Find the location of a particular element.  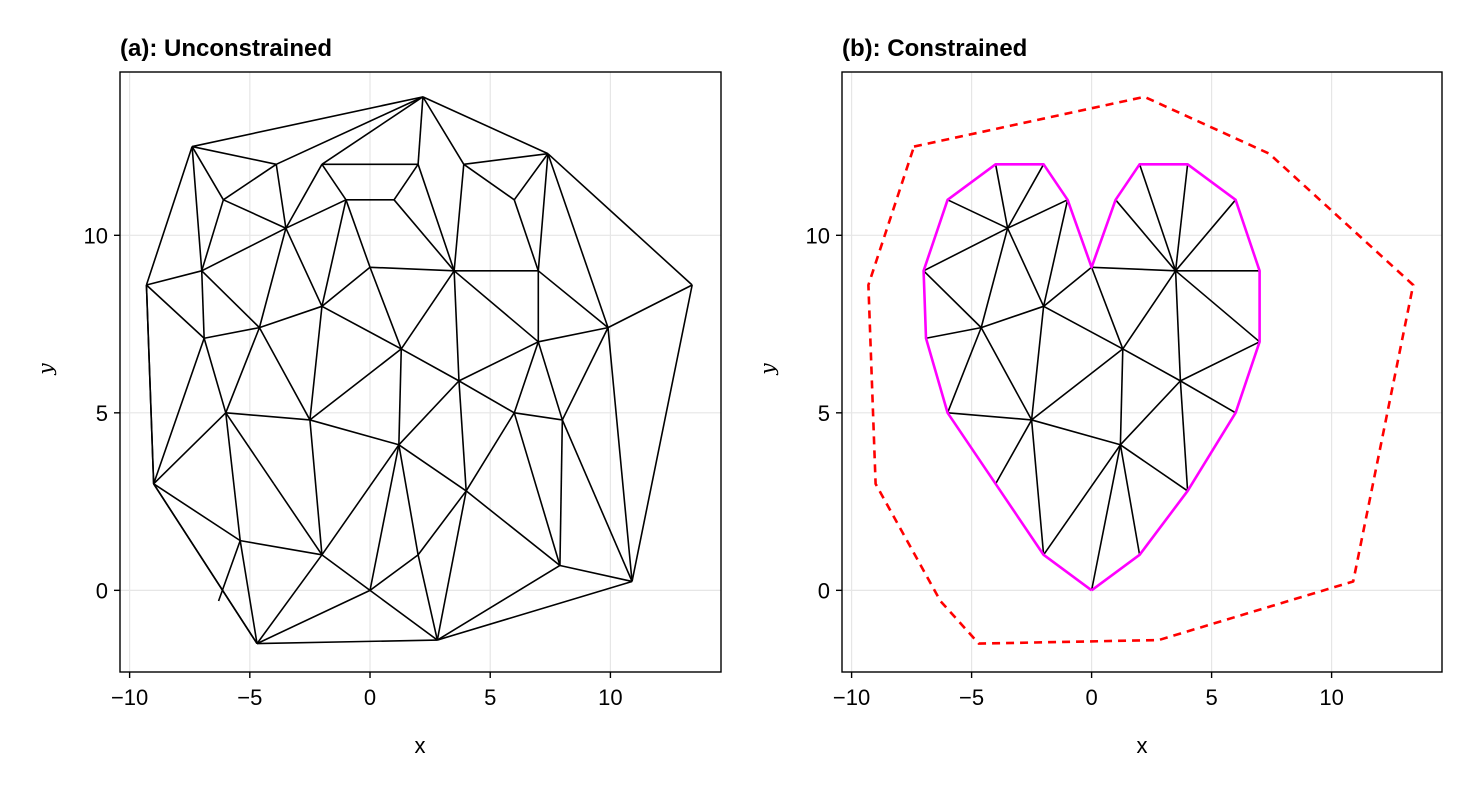

x-tick-label: −10 is located at coordinates (129, 697).